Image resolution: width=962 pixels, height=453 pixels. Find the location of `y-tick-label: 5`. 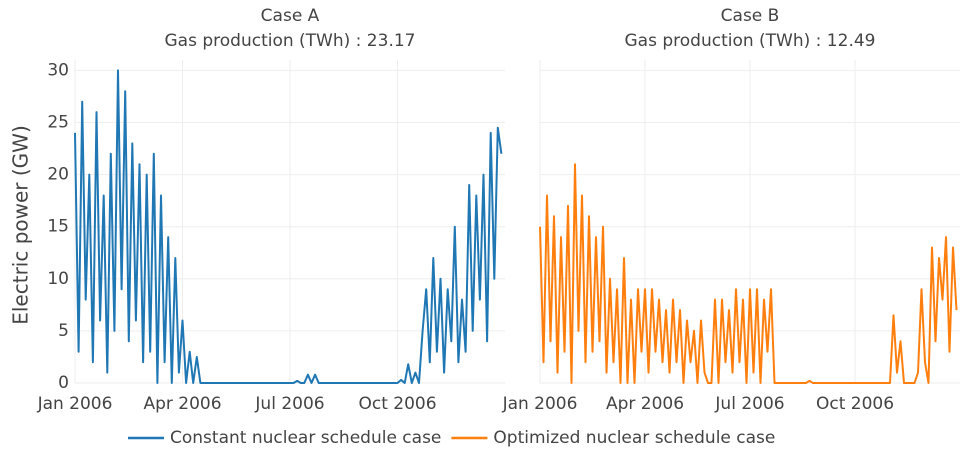

y-tick-label: 5 is located at coordinates (63, 331).